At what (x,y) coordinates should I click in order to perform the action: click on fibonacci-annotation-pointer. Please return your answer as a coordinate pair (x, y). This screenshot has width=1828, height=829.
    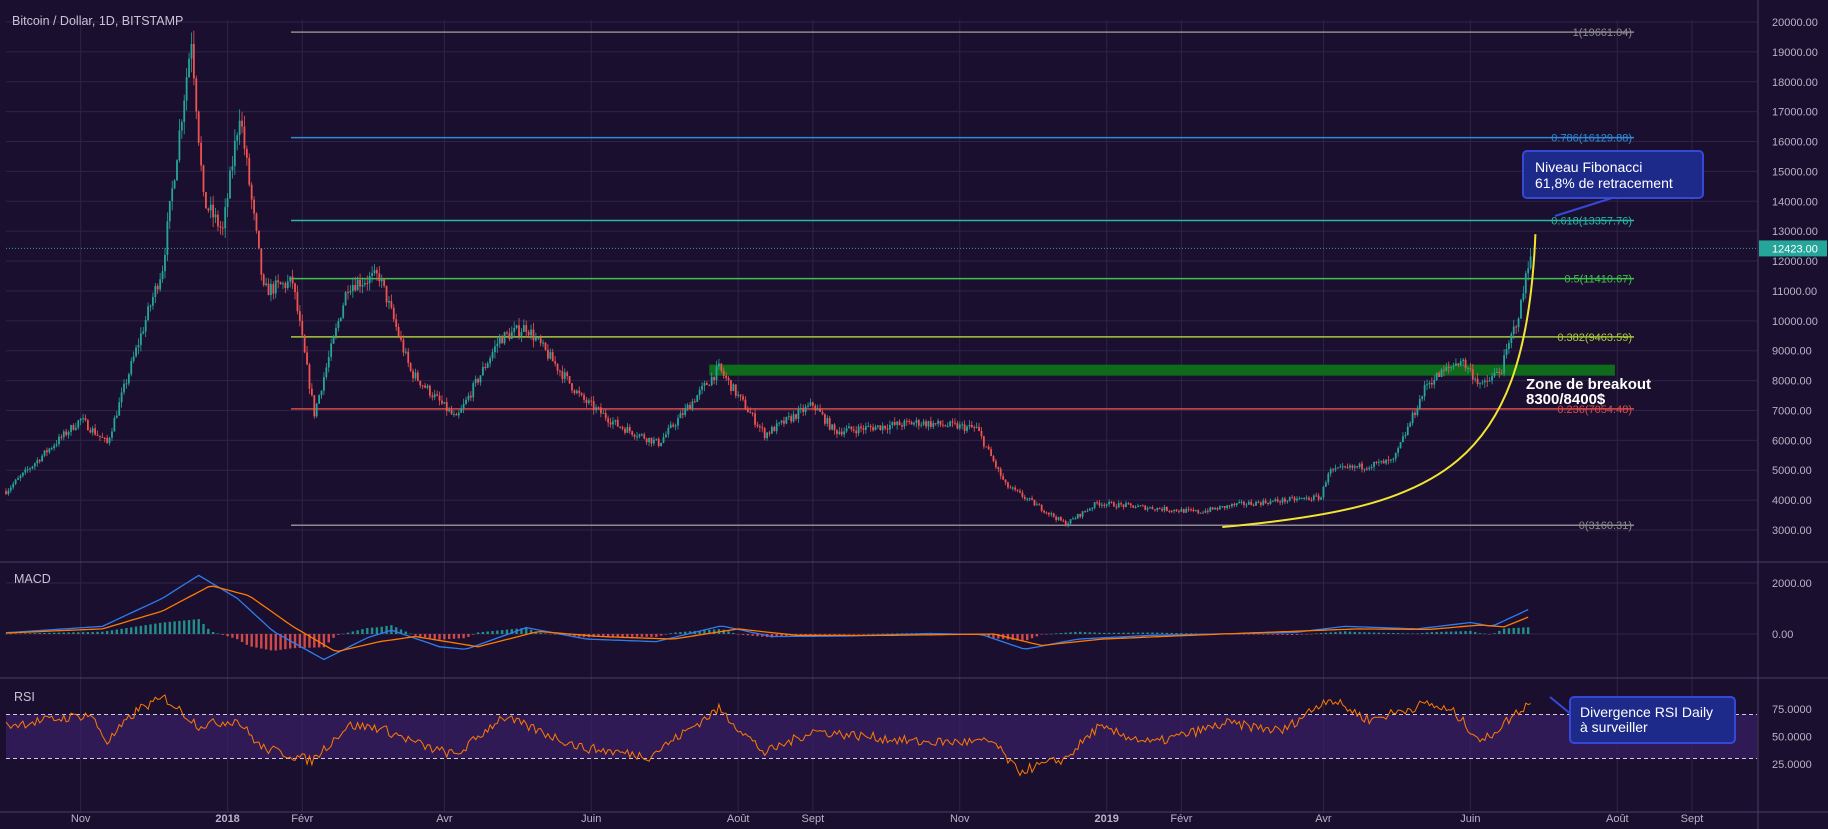
    Looking at the image, I should click on (1583, 207).